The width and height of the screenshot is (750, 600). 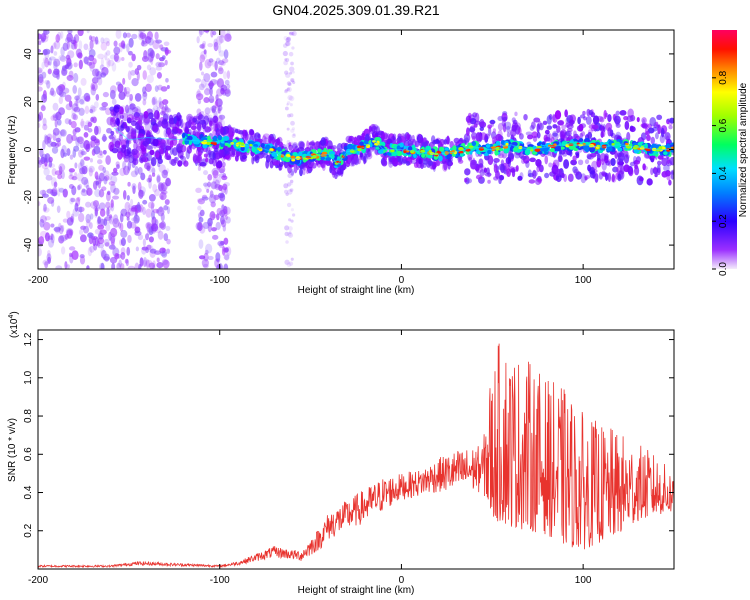 I want to click on y-tick-label: -20, so click(x=28, y=197).